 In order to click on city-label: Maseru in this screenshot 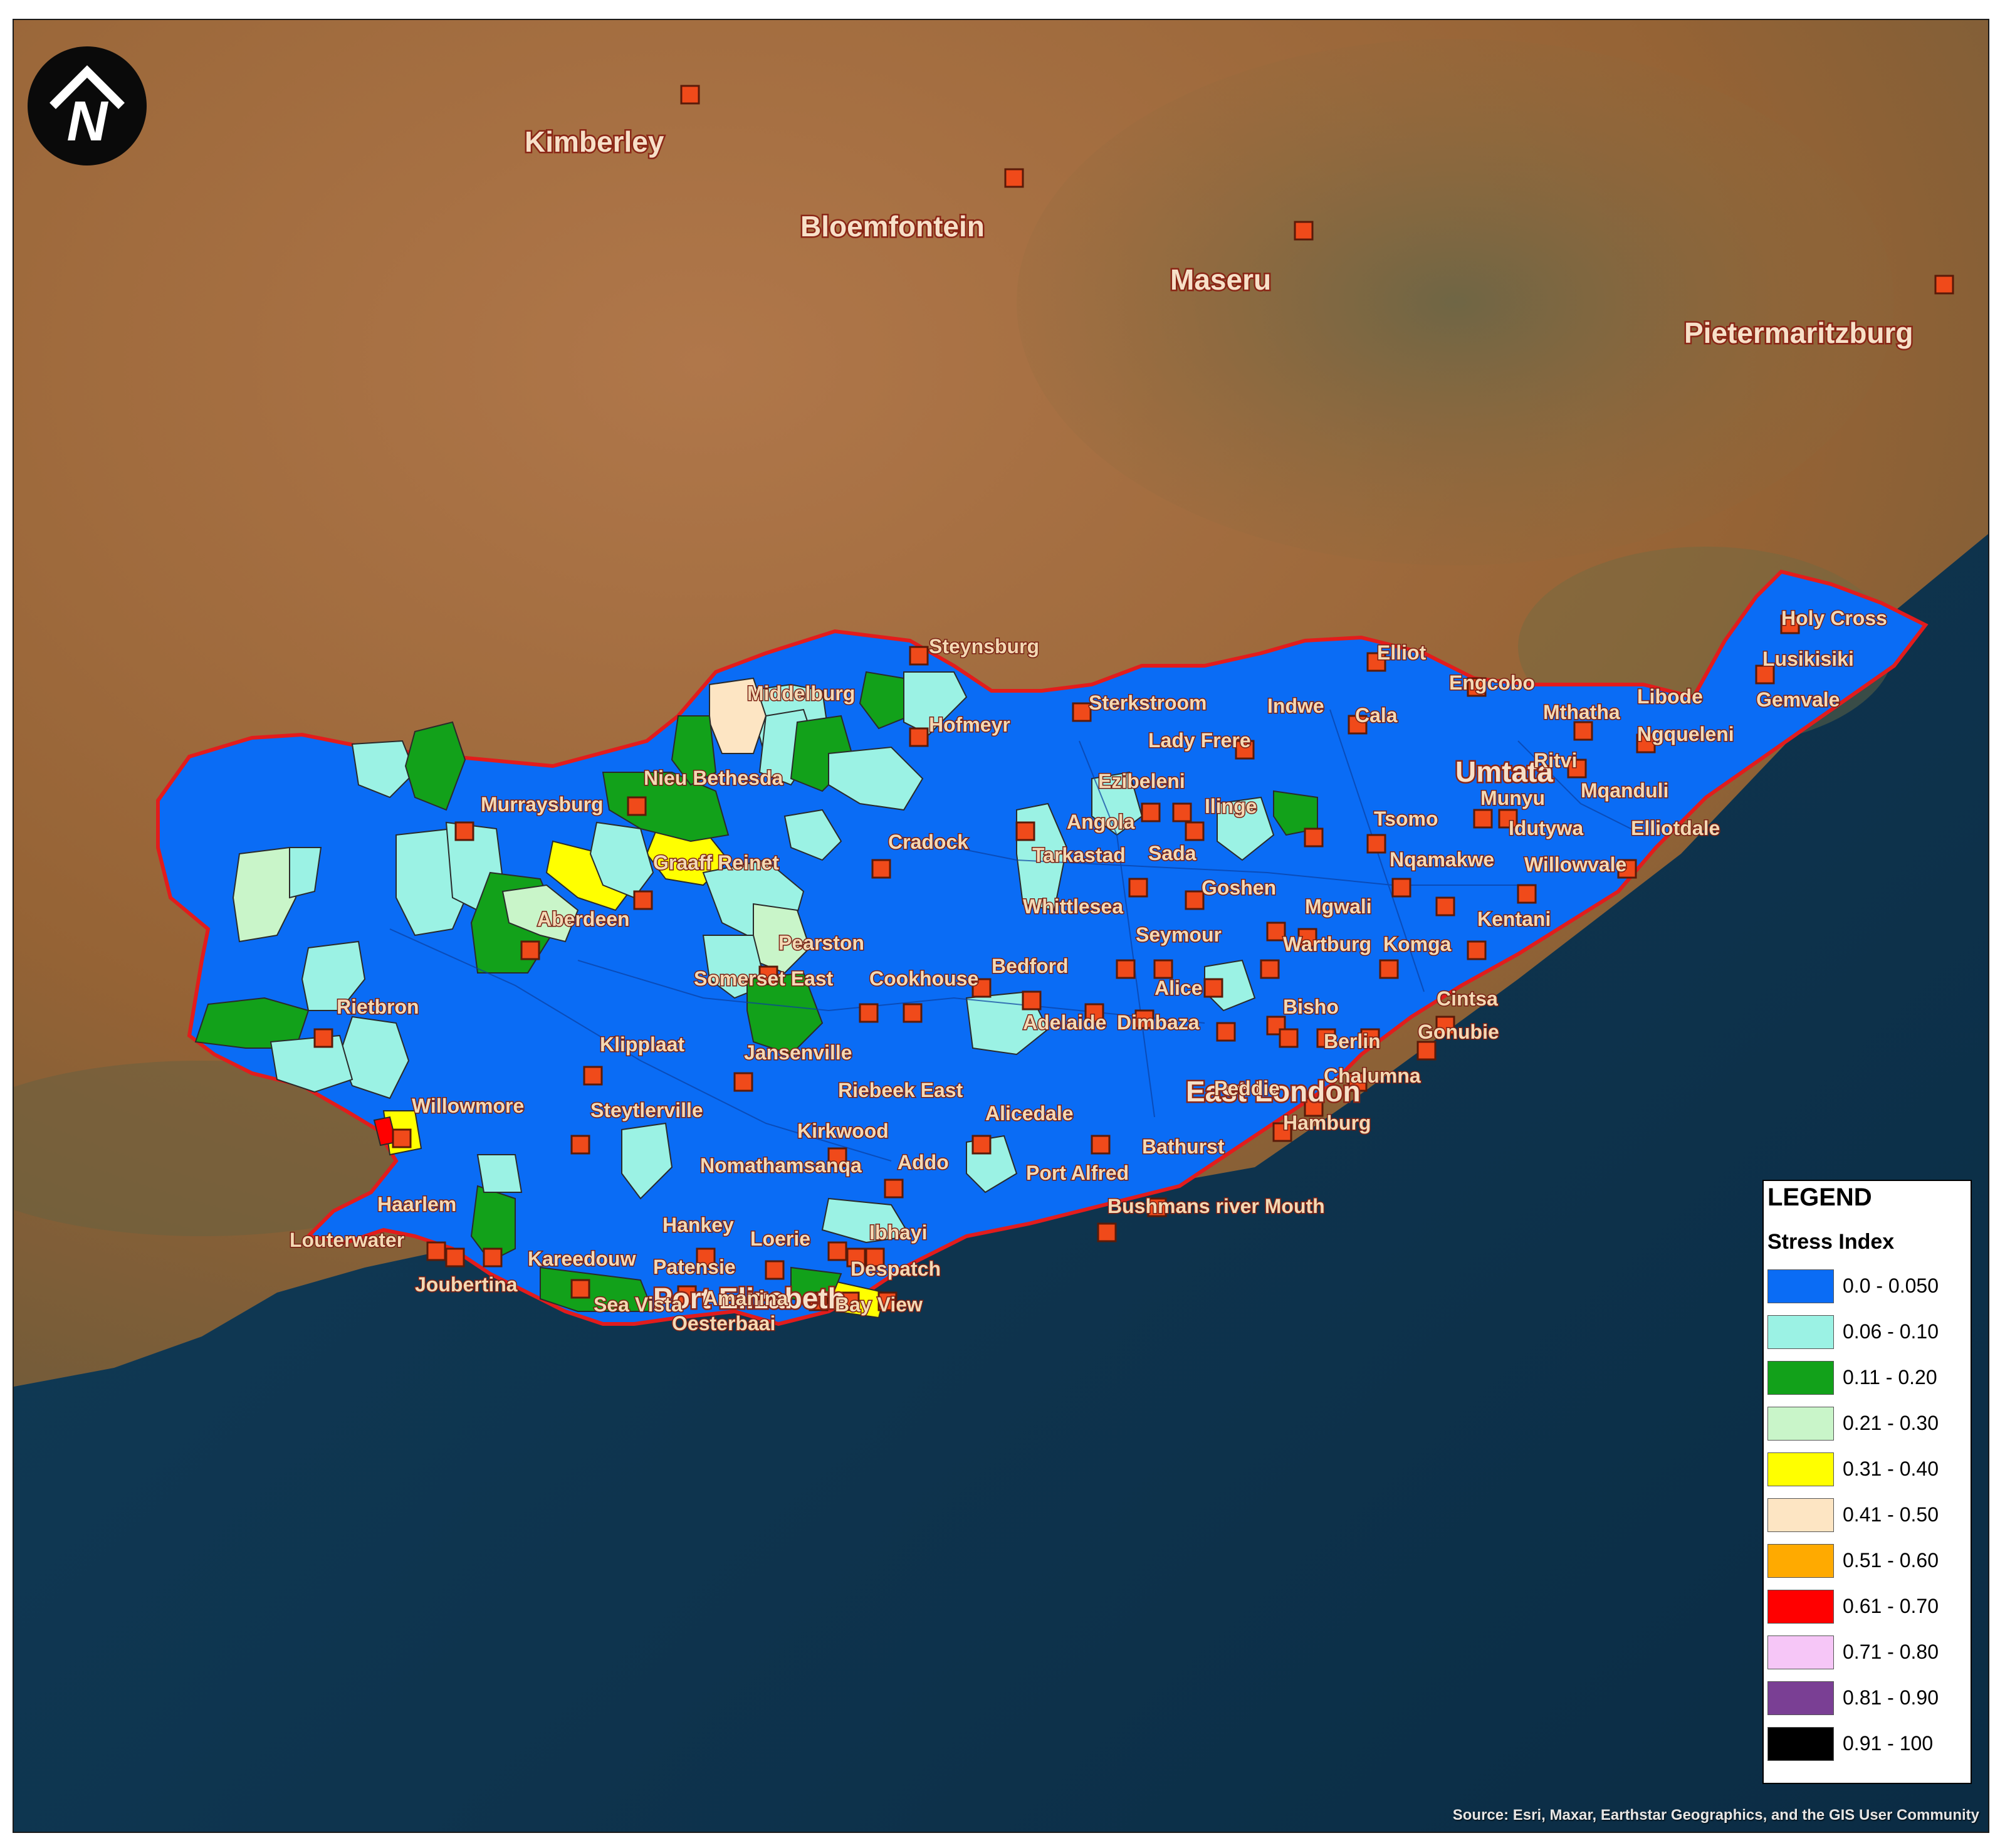, I will do `click(1220, 280)`.